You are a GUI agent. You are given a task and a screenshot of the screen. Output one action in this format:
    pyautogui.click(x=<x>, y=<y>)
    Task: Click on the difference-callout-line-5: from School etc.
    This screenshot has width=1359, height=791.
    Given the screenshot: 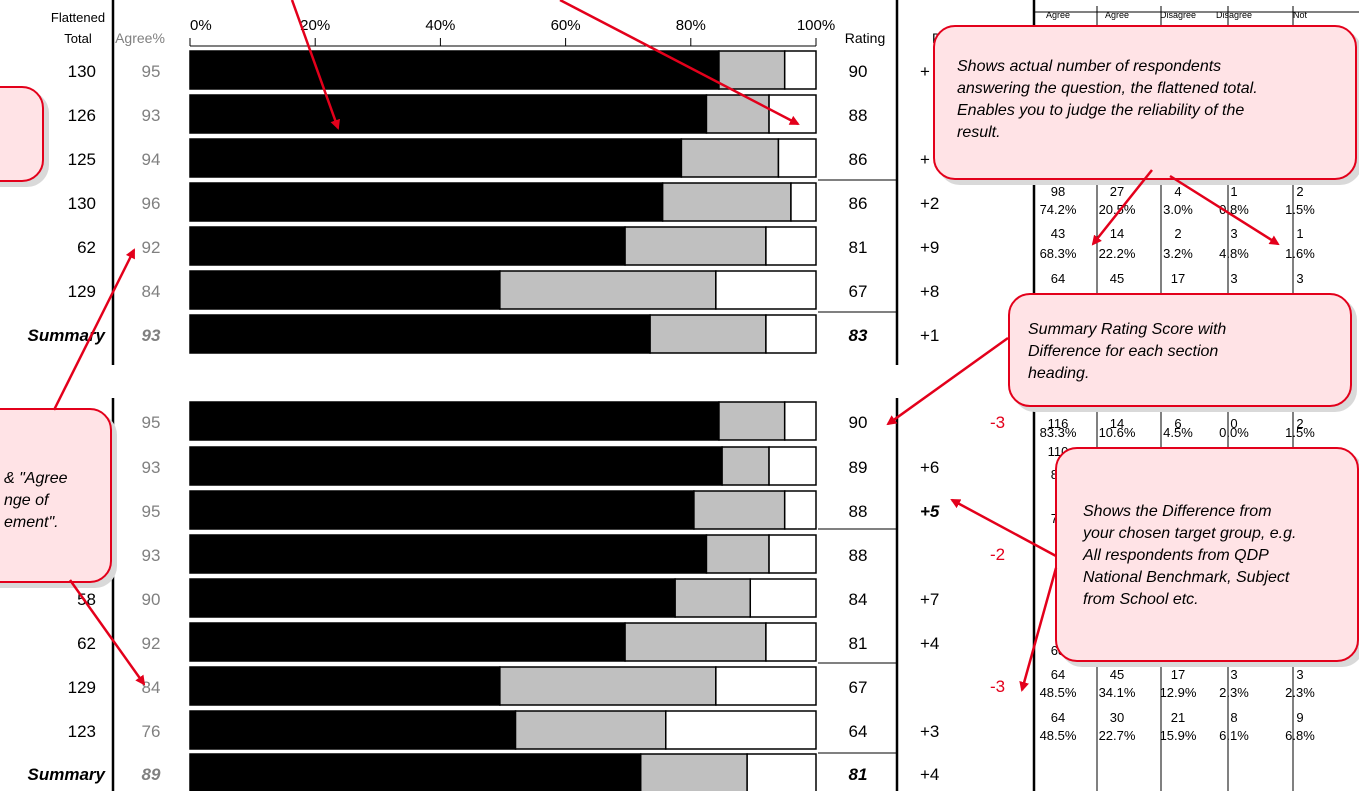 What is the action you would take?
    pyautogui.click(x=1141, y=599)
    